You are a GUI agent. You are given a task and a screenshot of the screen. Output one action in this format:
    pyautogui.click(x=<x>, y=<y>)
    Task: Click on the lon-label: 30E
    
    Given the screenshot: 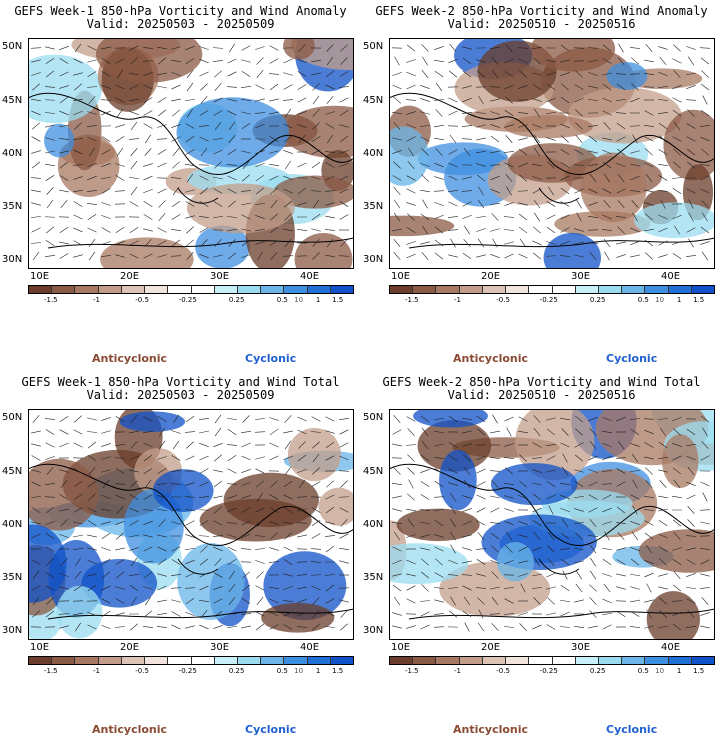 What is the action you would take?
    pyautogui.click(x=220, y=647)
    